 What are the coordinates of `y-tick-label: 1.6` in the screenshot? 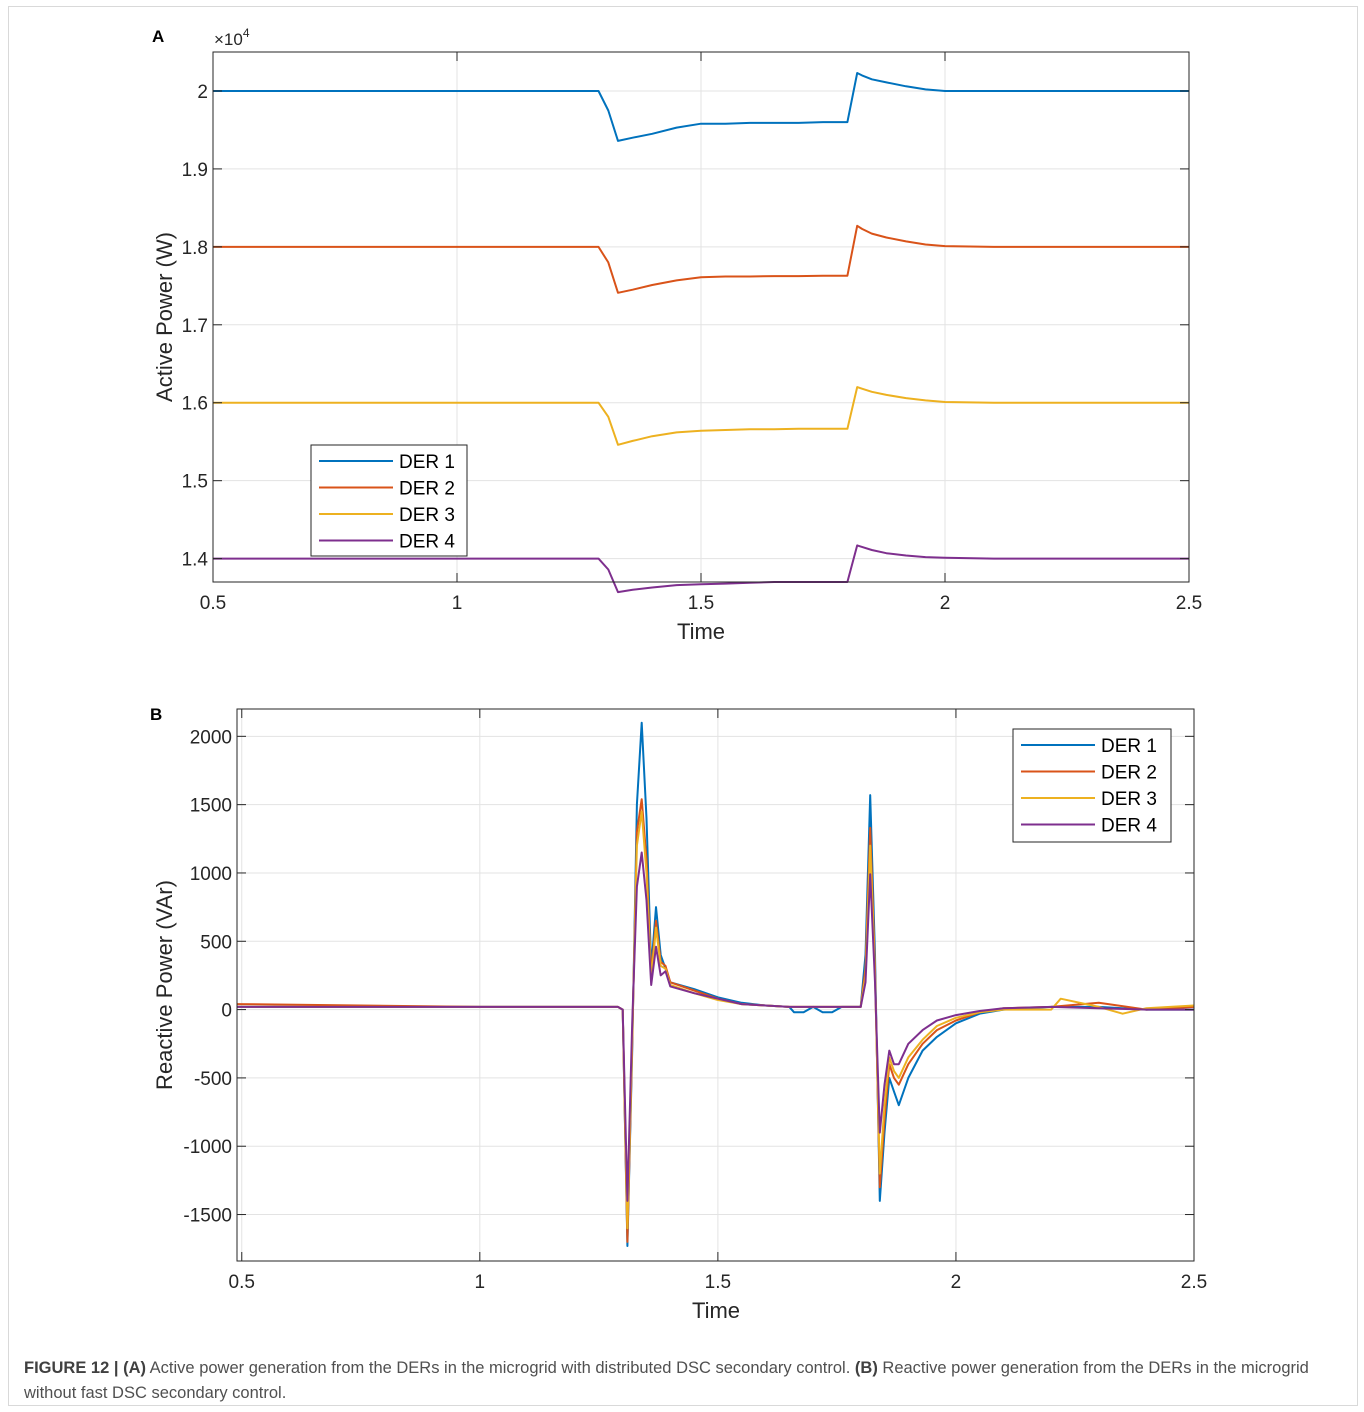 It's located at (195, 404).